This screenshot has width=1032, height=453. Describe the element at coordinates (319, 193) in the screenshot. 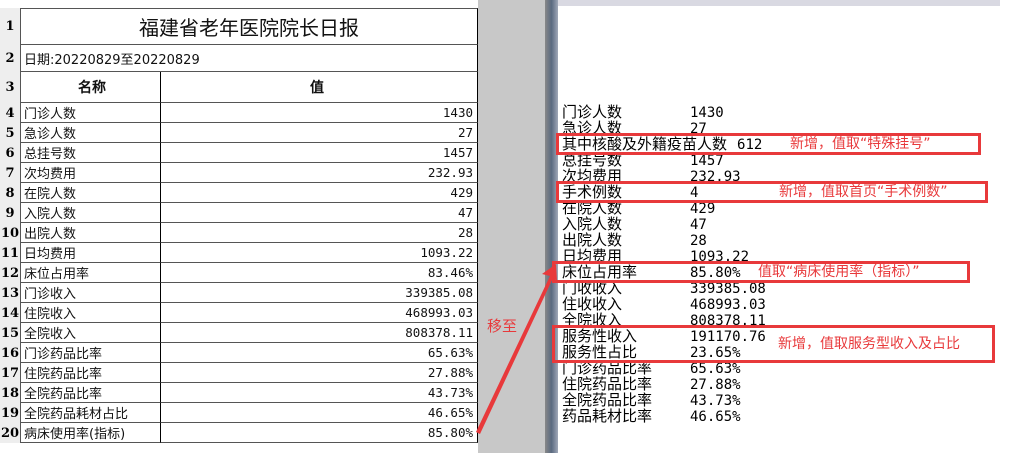

I see `cell-value: 429` at that location.